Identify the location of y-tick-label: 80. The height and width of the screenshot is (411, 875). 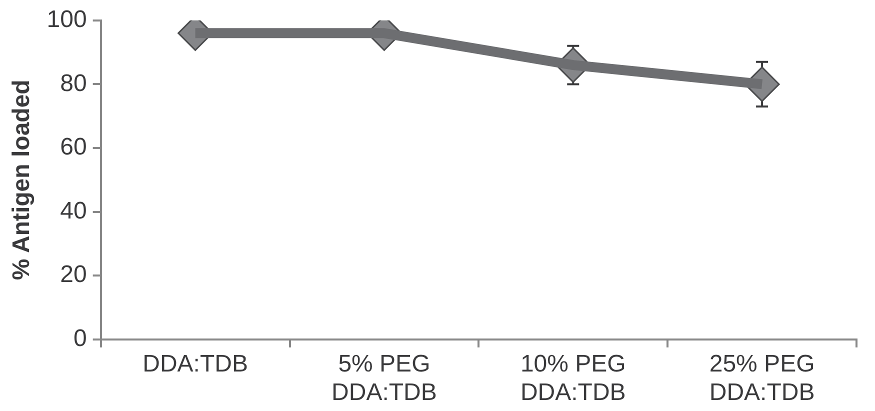
(73, 83).